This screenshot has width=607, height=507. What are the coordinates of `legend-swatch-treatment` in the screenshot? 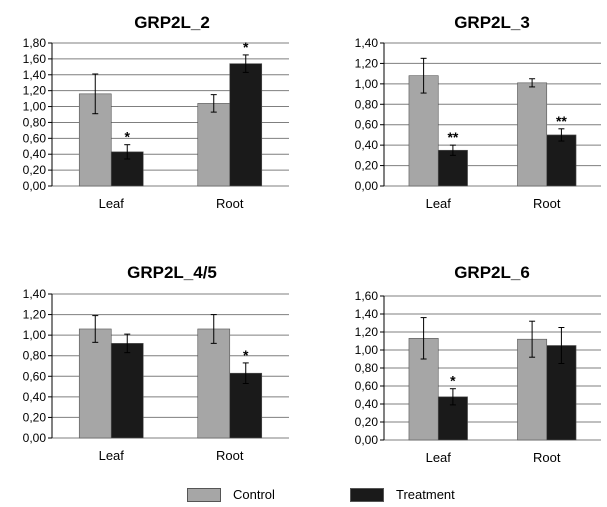 It's located at (367, 494).